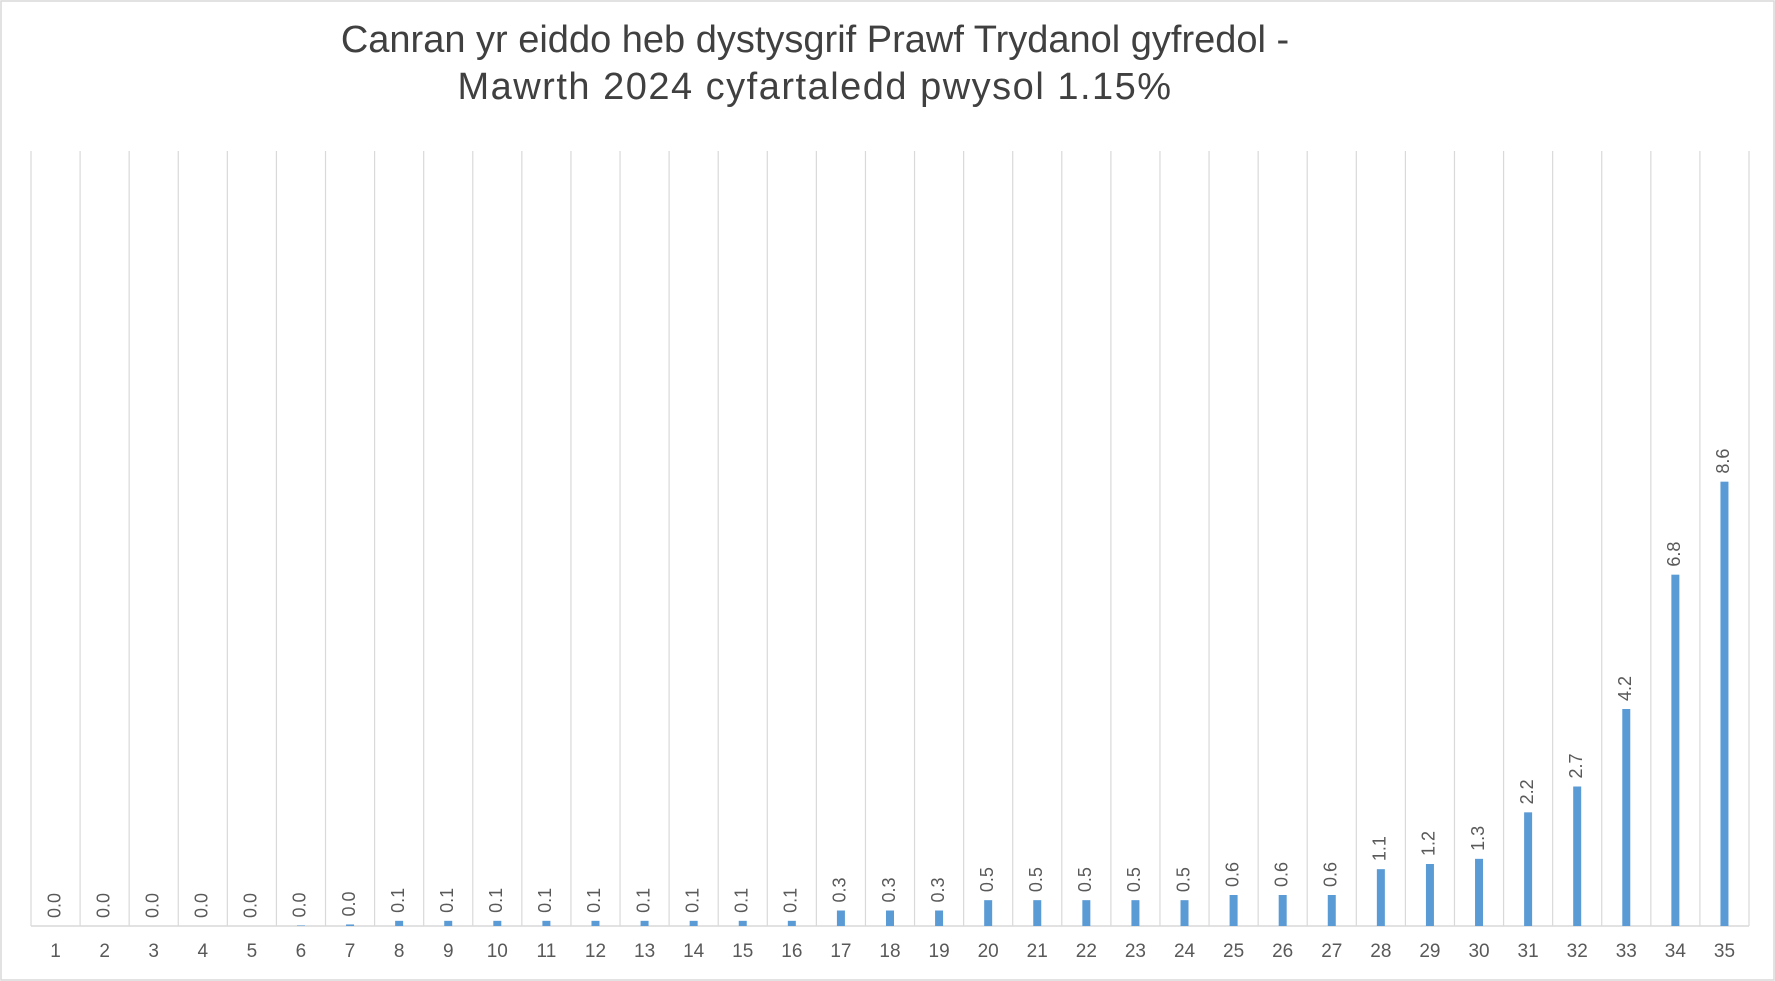 This screenshot has width=1775, height=981. Describe the element at coordinates (742, 951) in the screenshot. I see `x-tick-label: 15` at that location.